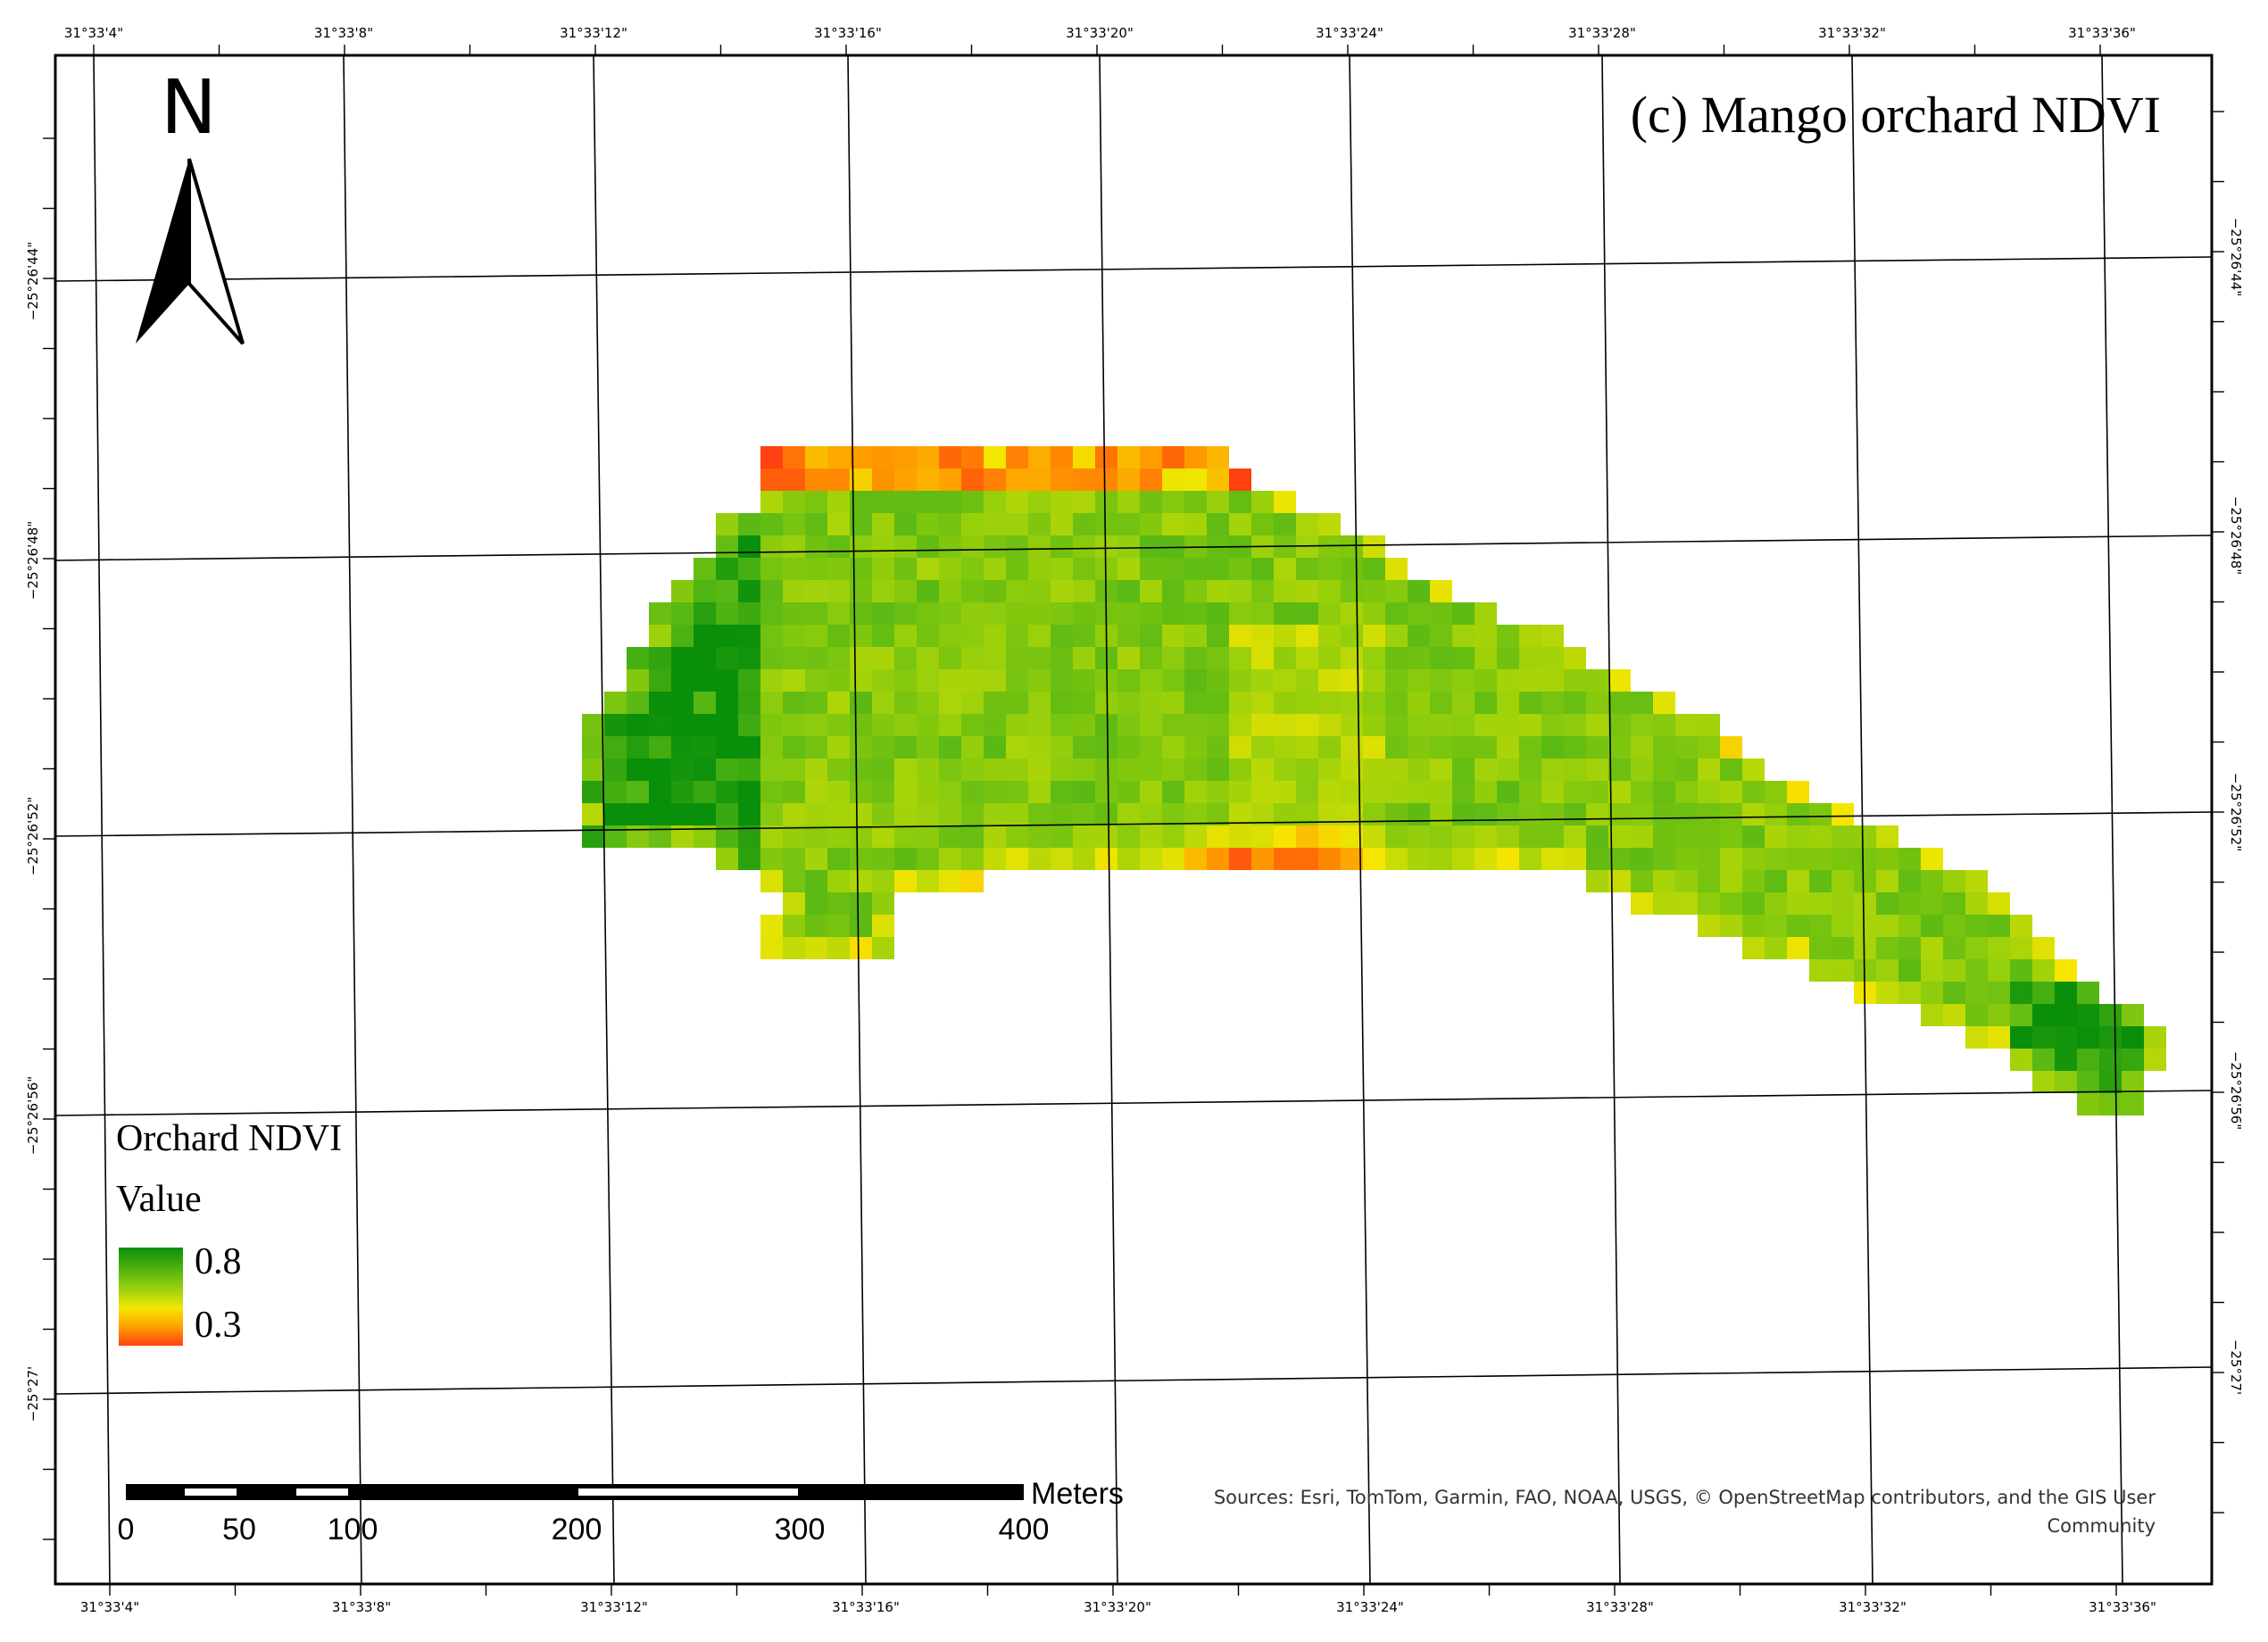 This screenshot has width=2268, height=1642. I want to click on scale-label-100: 100, so click(353, 1530).